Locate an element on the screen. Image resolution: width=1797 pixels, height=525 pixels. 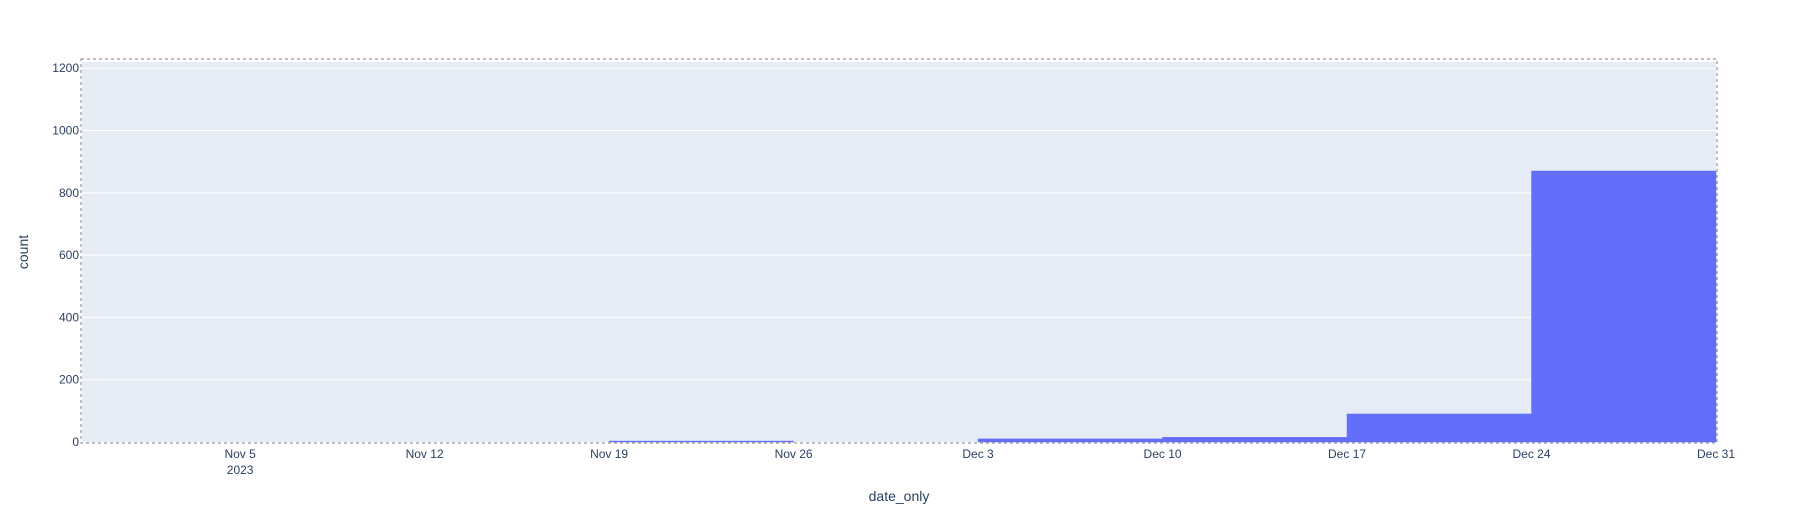
y-tick-label: 600 is located at coordinates (69, 255).